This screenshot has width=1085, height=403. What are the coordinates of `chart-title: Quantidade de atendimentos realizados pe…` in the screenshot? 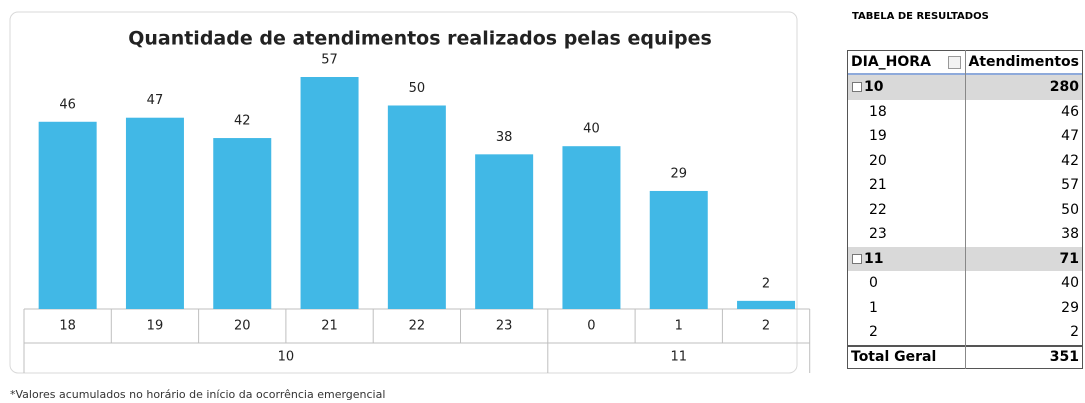 It's located at (420, 39).